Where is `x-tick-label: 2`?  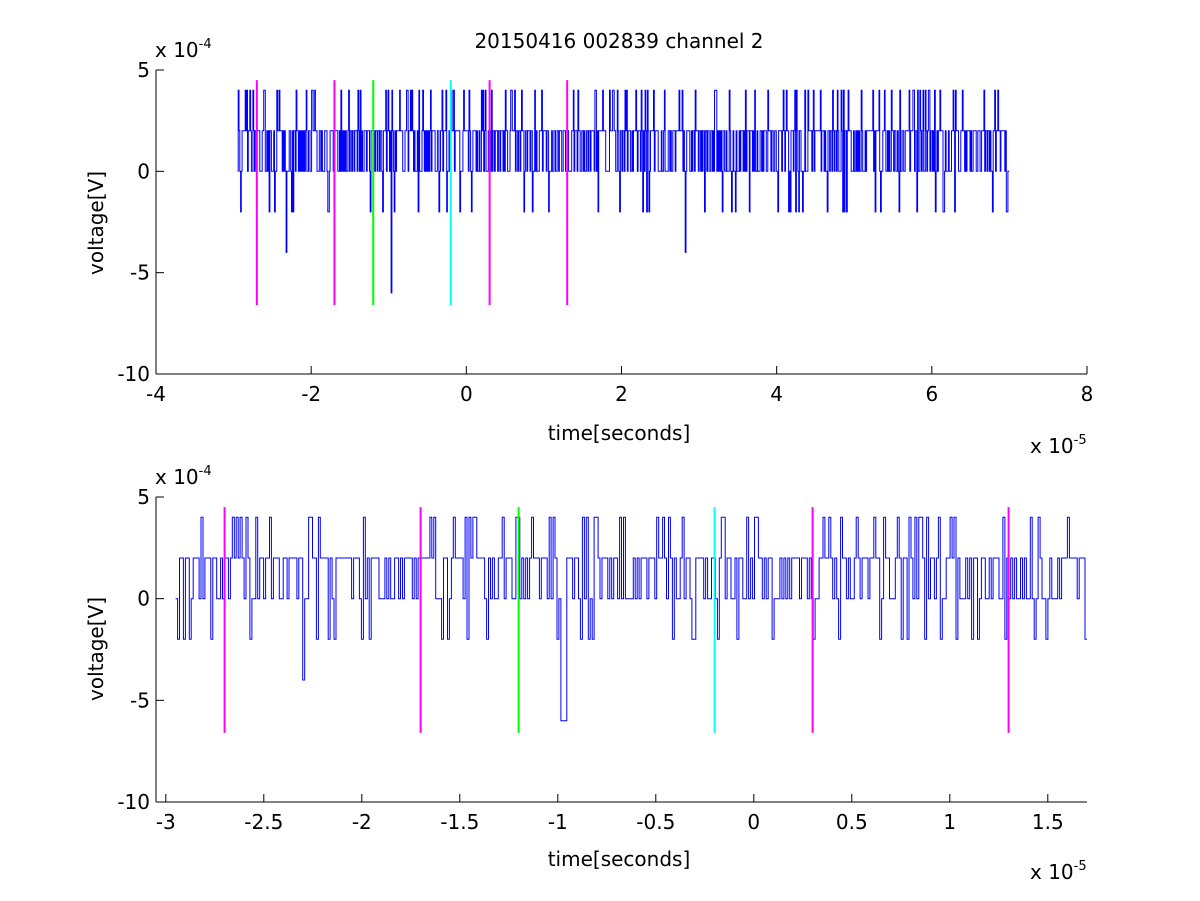 x-tick-label: 2 is located at coordinates (621, 394).